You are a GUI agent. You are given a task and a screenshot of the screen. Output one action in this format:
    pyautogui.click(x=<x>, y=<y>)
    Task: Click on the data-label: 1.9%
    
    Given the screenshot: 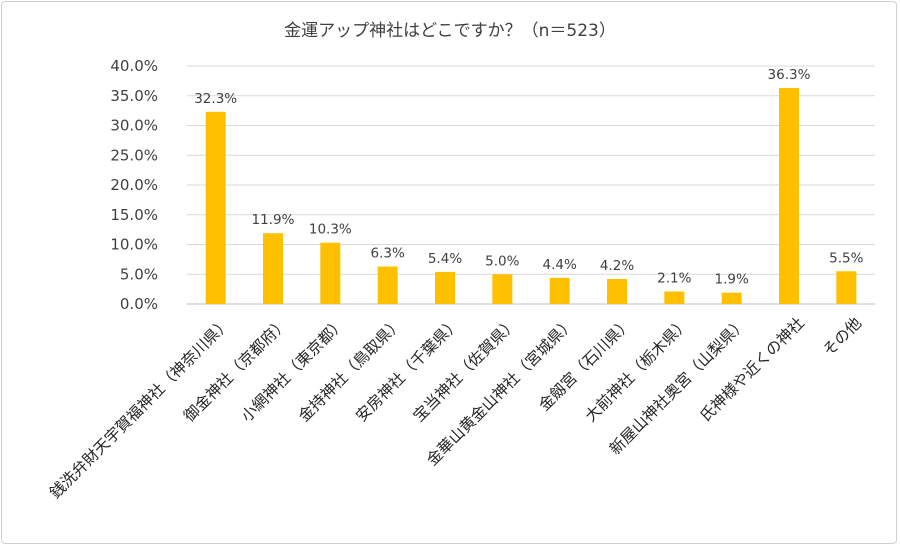 What is the action you would take?
    pyautogui.click(x=732, y=280)
    